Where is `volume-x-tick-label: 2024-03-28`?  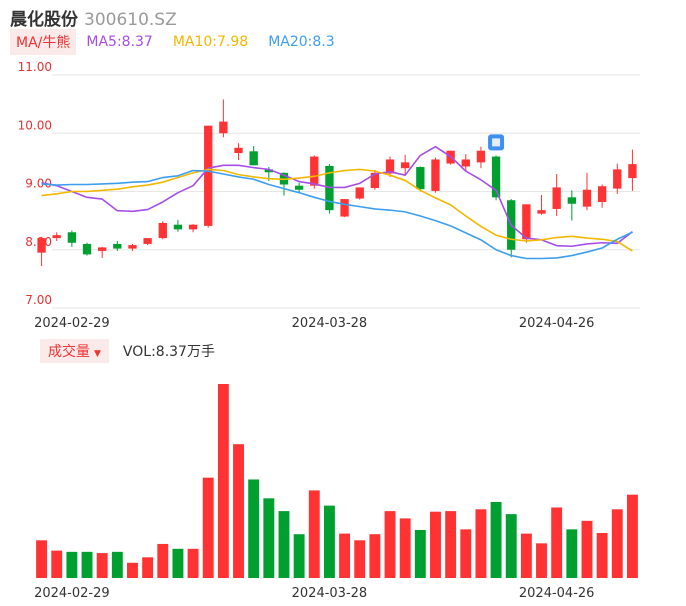 volume-x-tick-label: 2024-03-28 is located at coordinates (330, 593).